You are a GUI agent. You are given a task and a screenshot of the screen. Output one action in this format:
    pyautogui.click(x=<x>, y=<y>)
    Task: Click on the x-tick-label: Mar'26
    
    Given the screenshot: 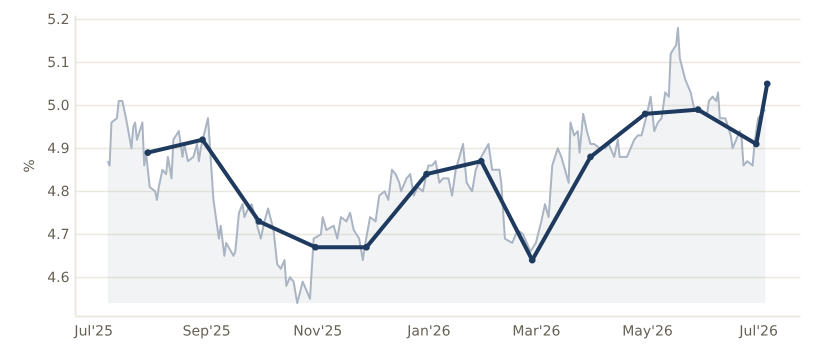 What is the action you would take?
    pyautogui.click(x=536, y=332)
    